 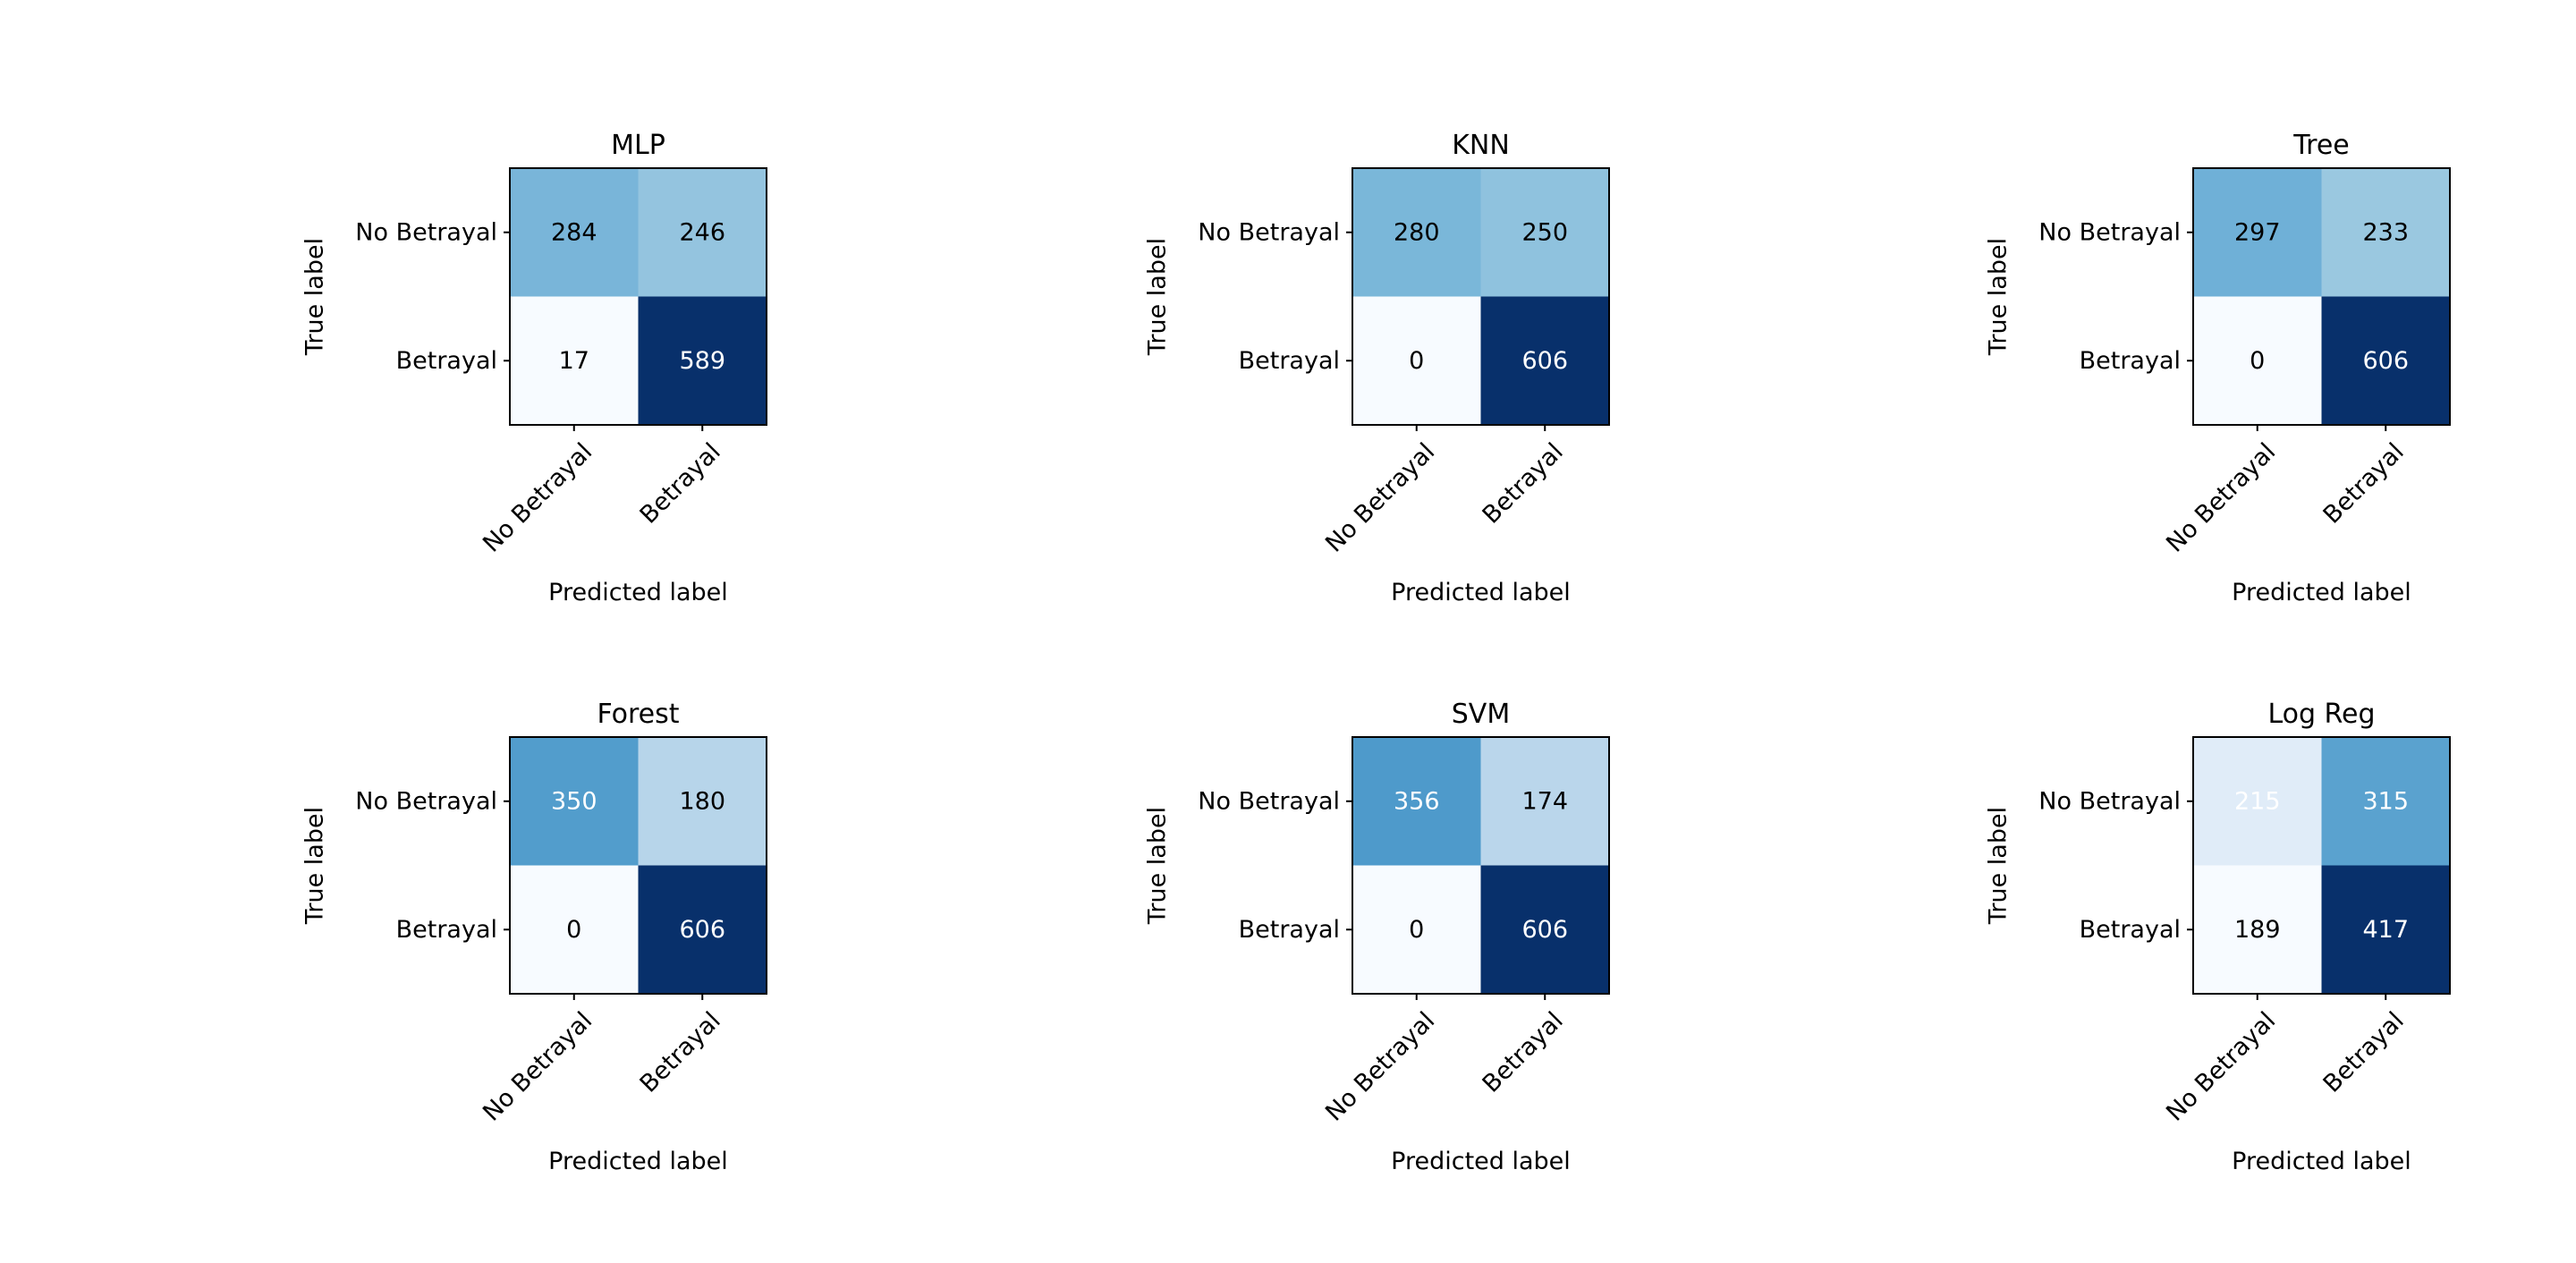 What do you see at coordinates (1544, 801) in the screenshot?
I see `cell-value-label: 174` at bounding box center [1544, 801].